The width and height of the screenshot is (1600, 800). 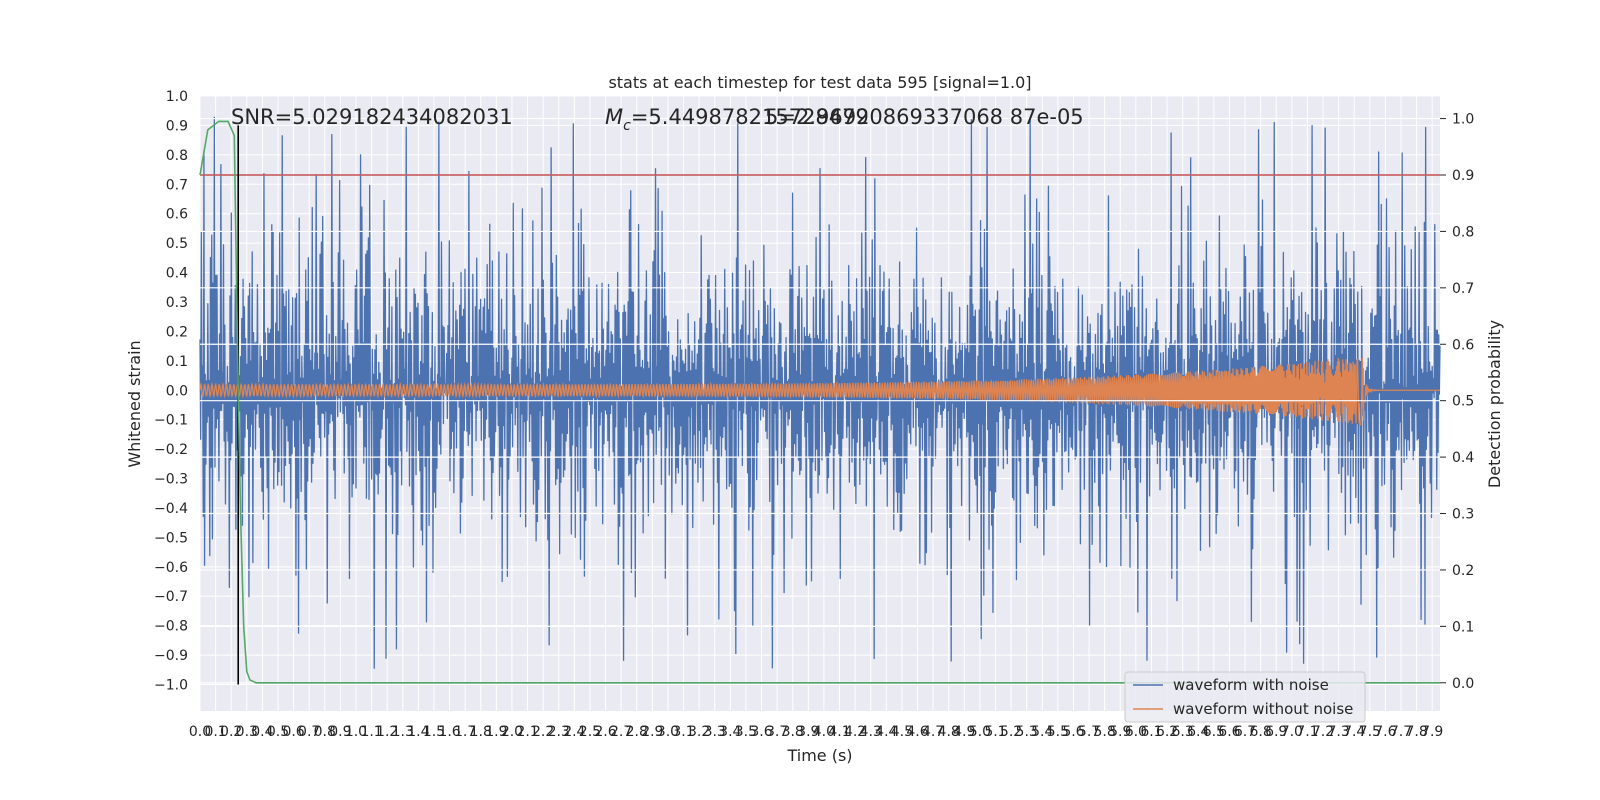 I want to click on x-tick-label: 0.5, so click(x=278, y=732).